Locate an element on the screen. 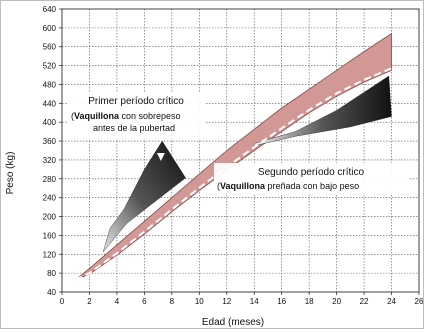  x-tick-label: 4 is located at coordinates (117, 301).